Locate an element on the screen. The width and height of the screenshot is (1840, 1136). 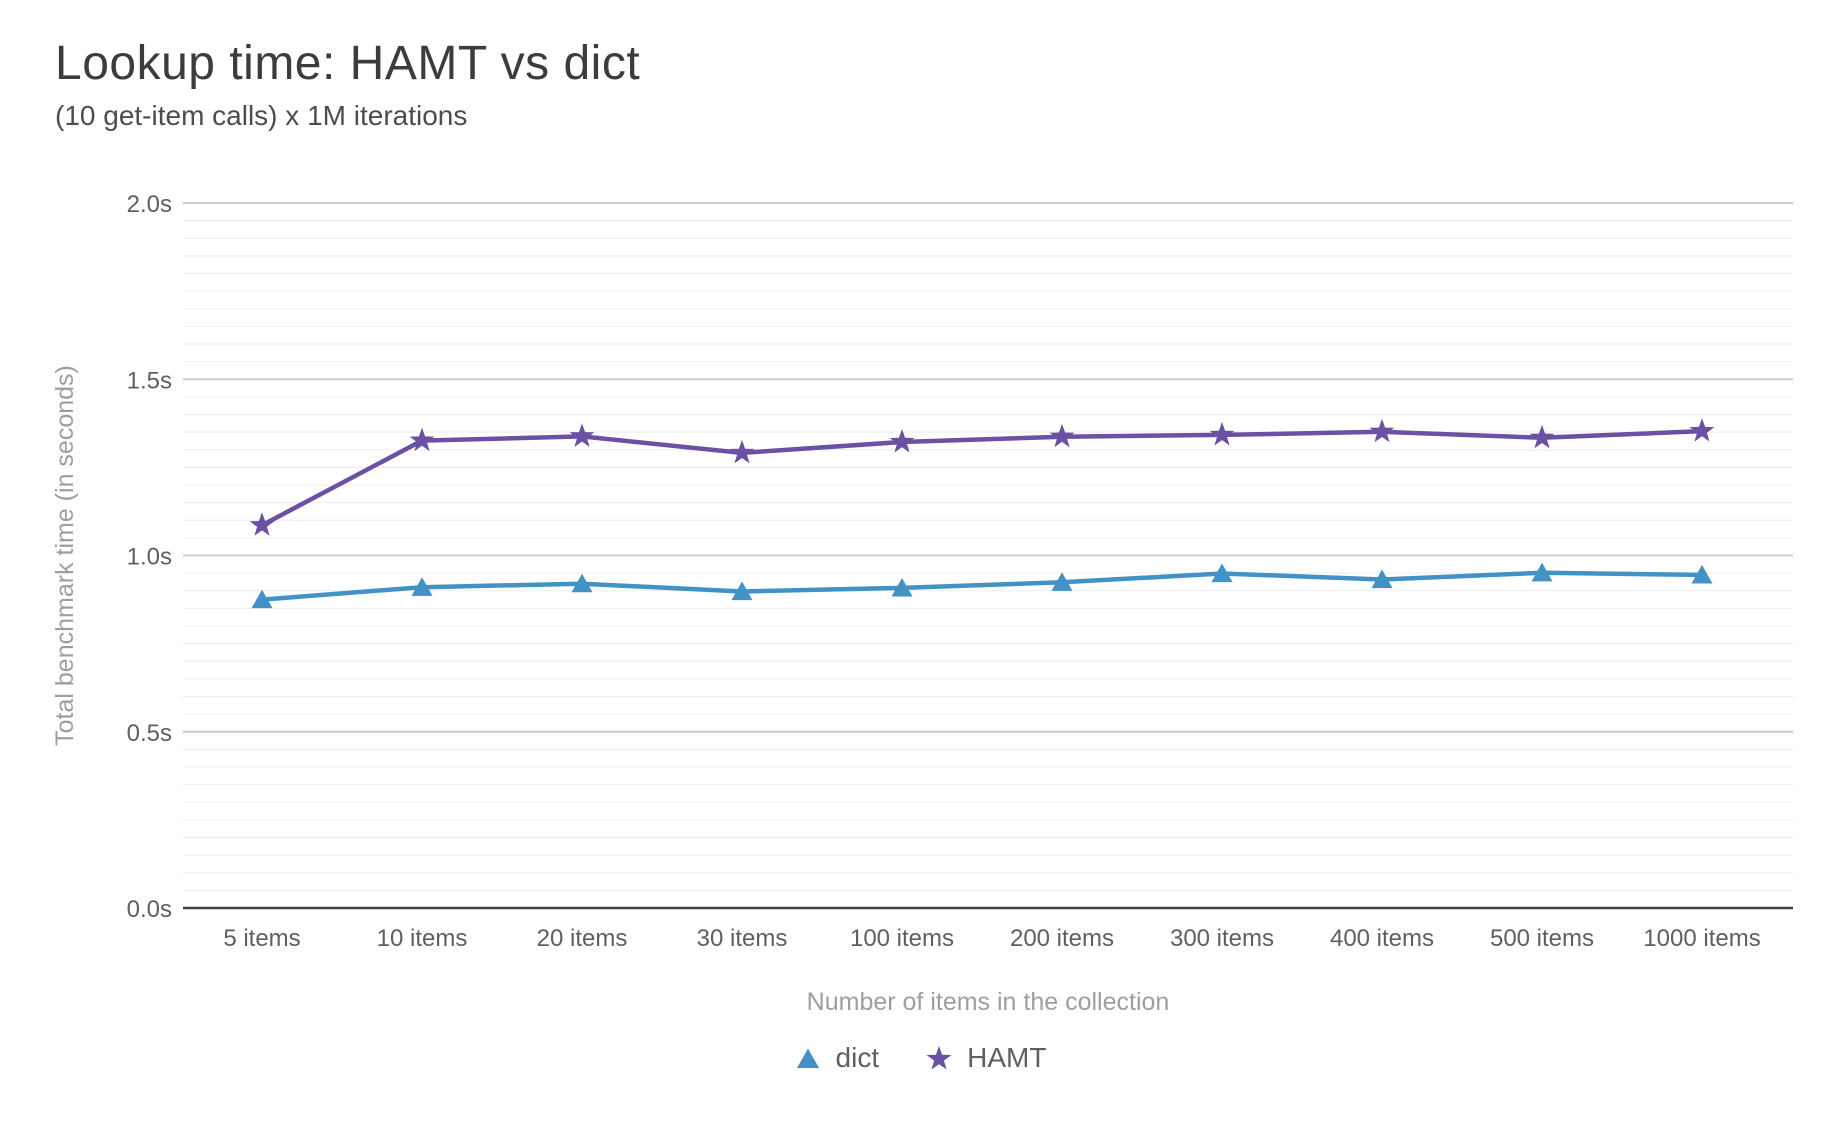
chart-title: Lookup time: HAMT vs dict is located at coordinates (348, 63).